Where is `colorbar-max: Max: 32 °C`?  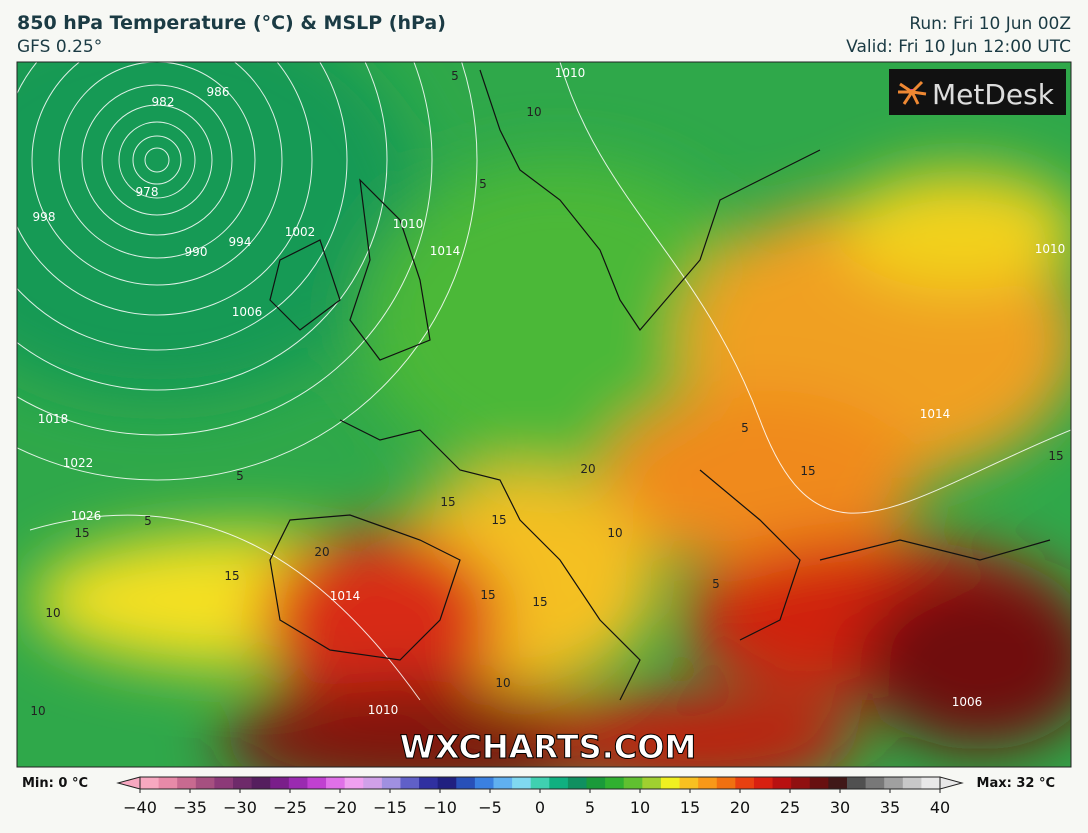
colorbar-max: Max: 32 °C is located at coordinates (1016, 783).